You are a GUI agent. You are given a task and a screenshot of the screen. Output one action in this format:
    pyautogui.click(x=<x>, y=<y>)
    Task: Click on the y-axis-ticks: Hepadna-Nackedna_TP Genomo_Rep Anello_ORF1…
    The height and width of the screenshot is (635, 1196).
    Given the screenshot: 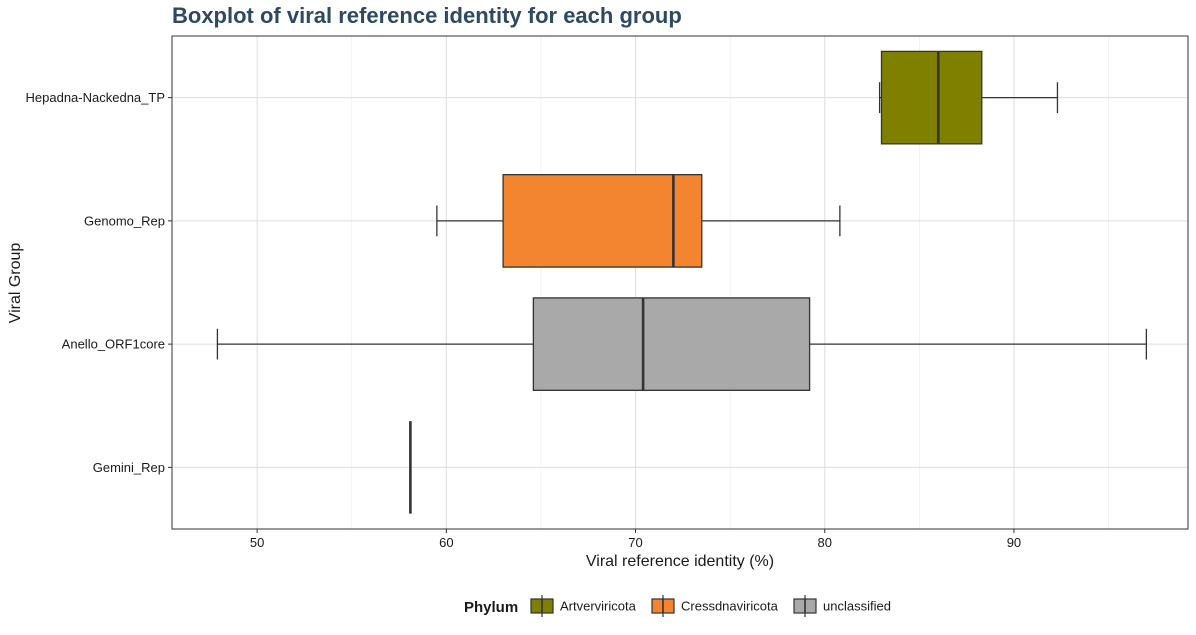 What is the action you would take?
    pyautogui.click(x=99, y=282)
    